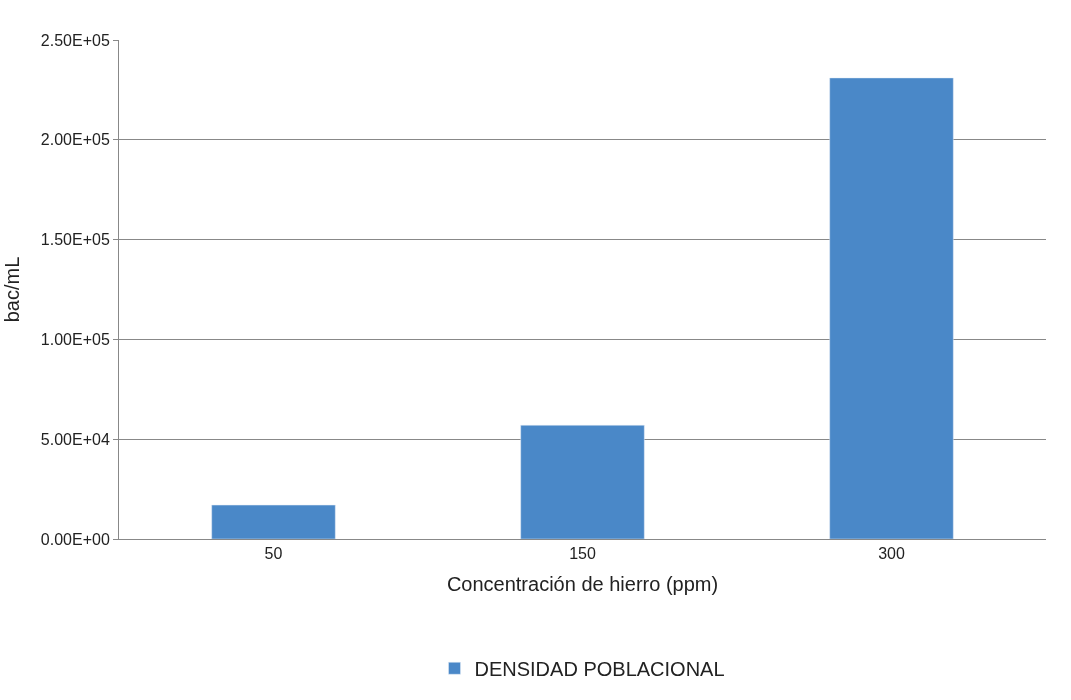 The image size is (1071, 700). I want to click on y-tick-label: 5.00E+04, so click(75, 439).